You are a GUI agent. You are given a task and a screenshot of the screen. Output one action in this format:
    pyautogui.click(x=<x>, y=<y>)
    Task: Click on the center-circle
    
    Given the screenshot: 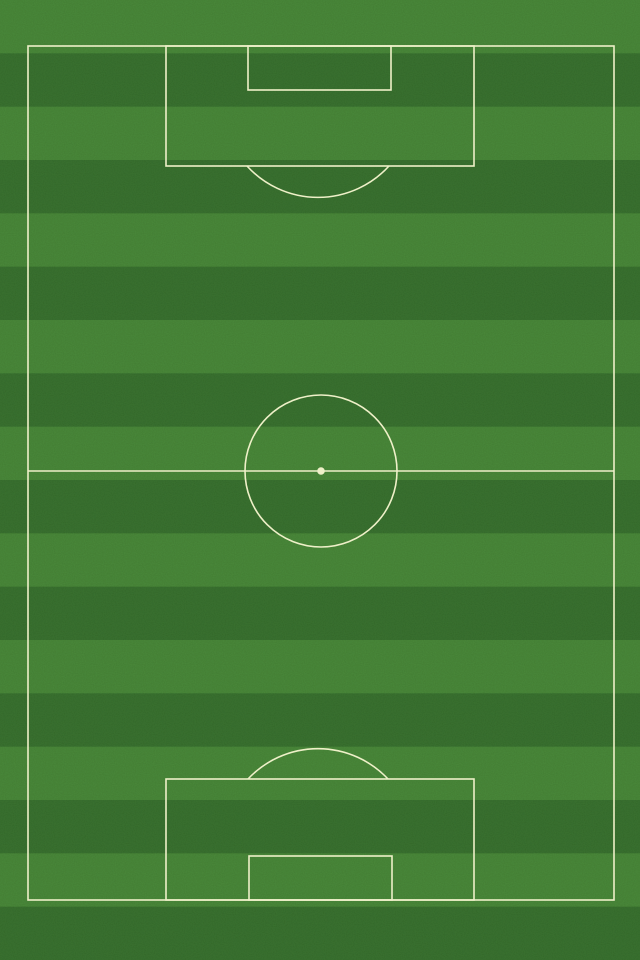 What is the action you would take?
    pyautogui.click(x=321, y=471)
    